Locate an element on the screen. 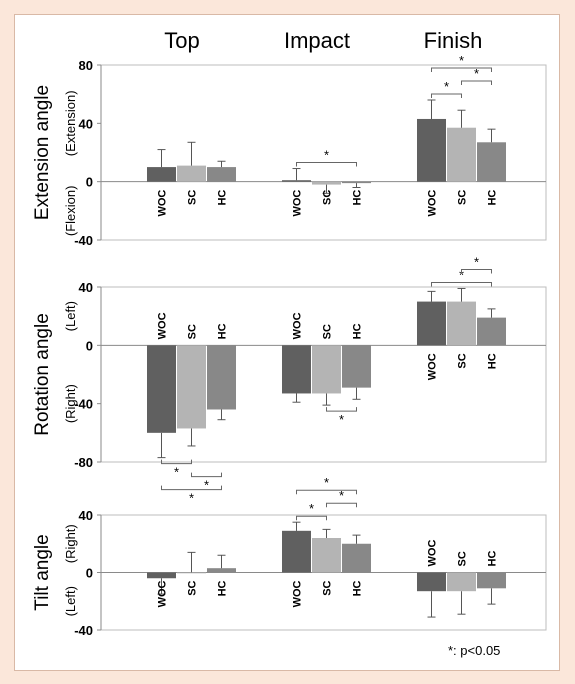 The image size is (575, 684). column-title-impact: Impact is located at coordinates (317, 40).